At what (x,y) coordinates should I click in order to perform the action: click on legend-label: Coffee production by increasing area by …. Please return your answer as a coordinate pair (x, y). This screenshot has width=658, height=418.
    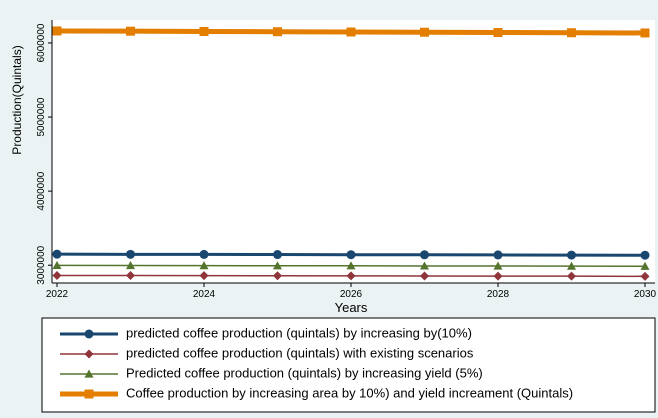
    Looking at the image, I should click on (349, 392).